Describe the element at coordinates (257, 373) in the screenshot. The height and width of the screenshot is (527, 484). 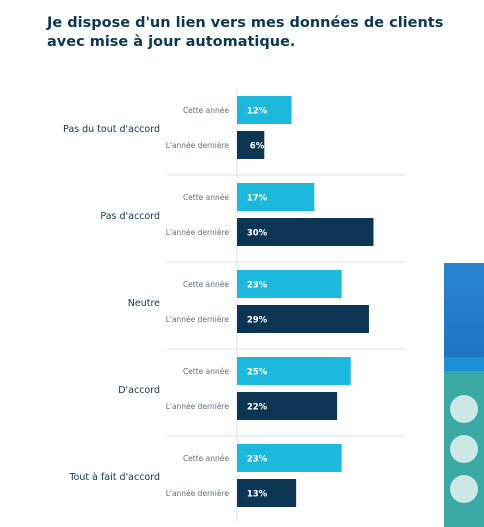
I see `data-label: 25%` at that location.